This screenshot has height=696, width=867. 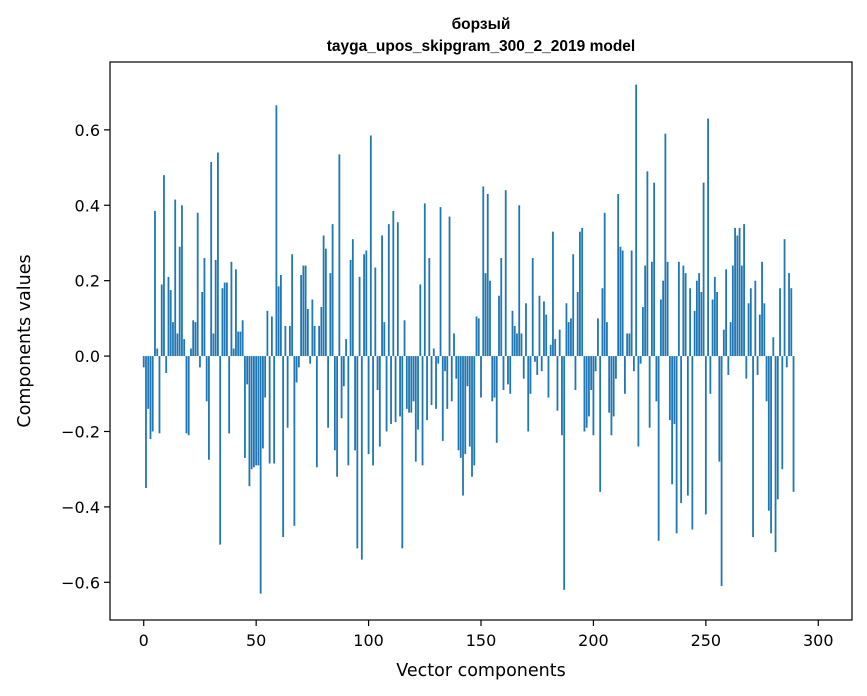 What do you see at coordinates (706, 640) in the screenshot?
I see `x-tick-label: 250` at bounding box center [706, 640].